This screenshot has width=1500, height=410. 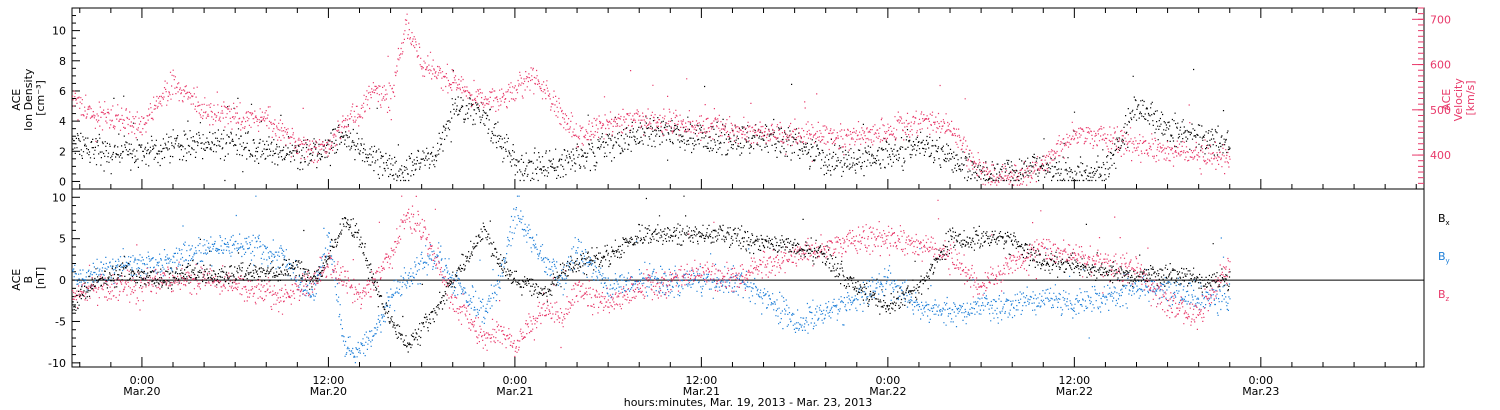 What do you see at coordinates (1260, 391) in the screenshot?
I see `date-tick-label: Mar.23` at bounding box center [1260, 391].